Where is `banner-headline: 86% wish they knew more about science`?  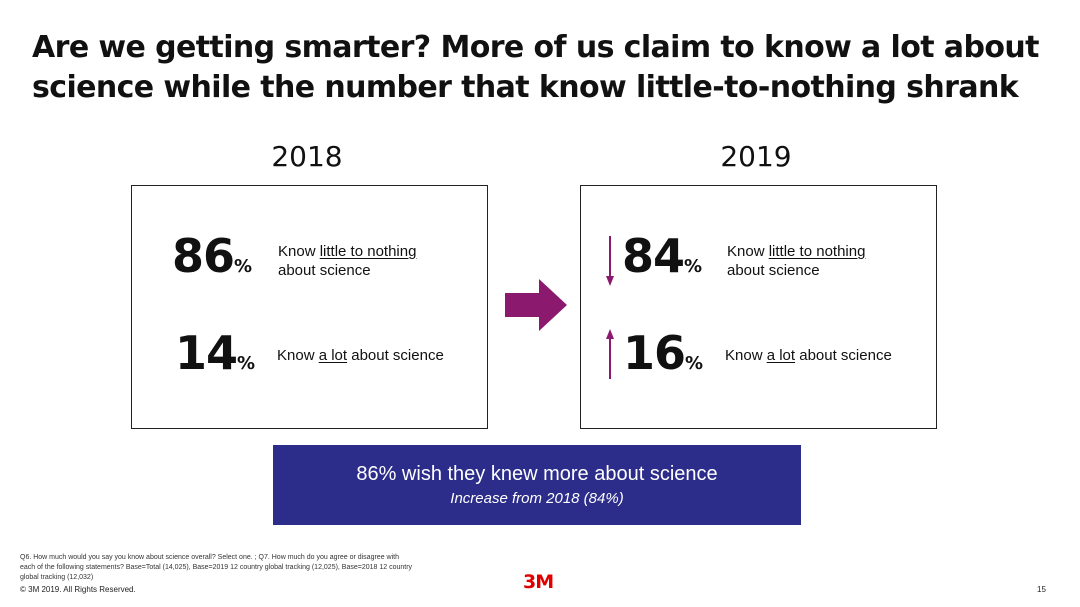
banner-headline: 86% wish they knew more about science is located at coordinates (537, 474).